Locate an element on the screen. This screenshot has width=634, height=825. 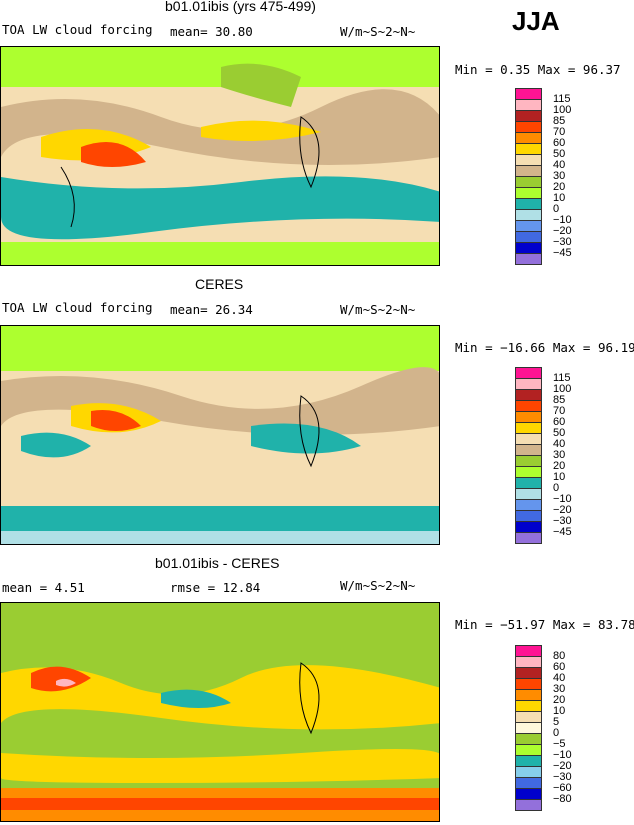
panel-3-units: W/m~S~2~N~ is located at coordinates (378, 585).